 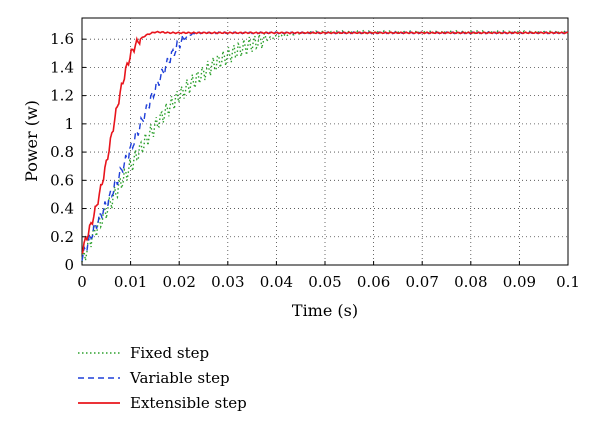 What do you see at coordinates (62, 209) in the screenshot?
I see `y-tick-label: 0.4` at bounding box center [62, 209].